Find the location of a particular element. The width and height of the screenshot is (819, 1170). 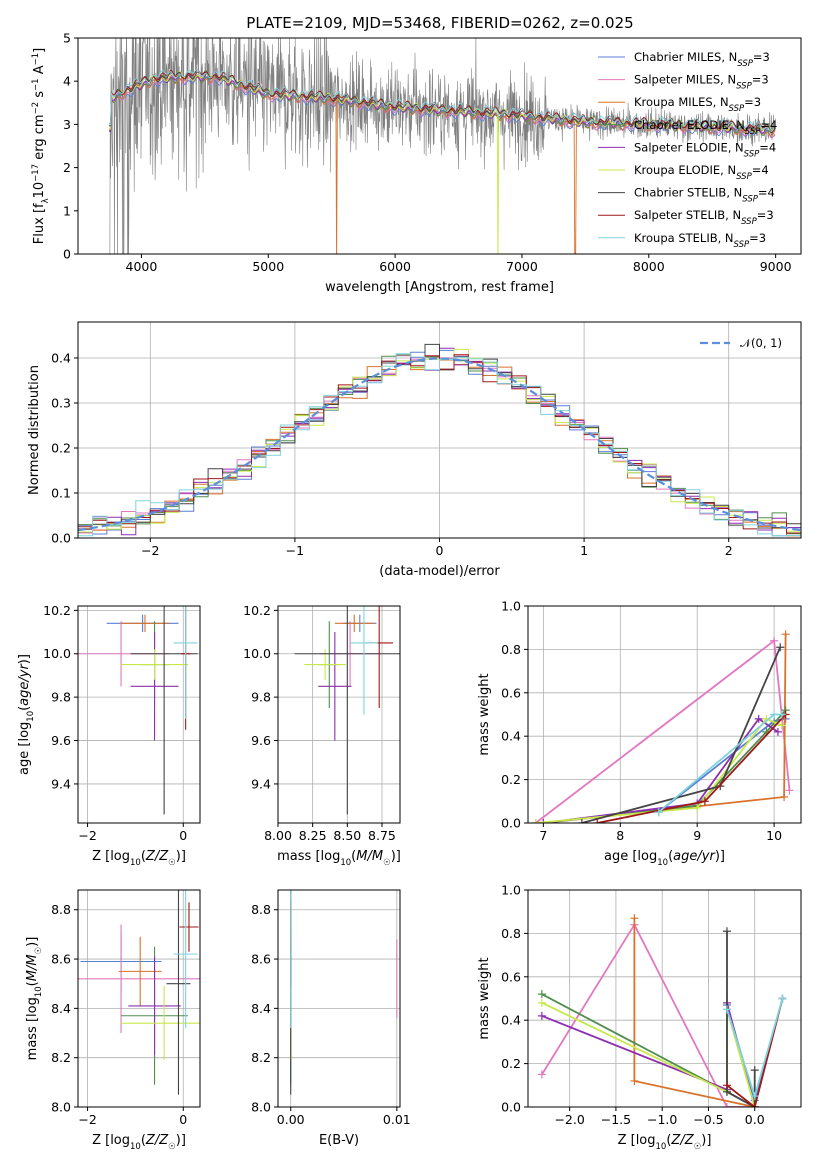

x-tick-label: 6000 is located at coordinates (395, 266).